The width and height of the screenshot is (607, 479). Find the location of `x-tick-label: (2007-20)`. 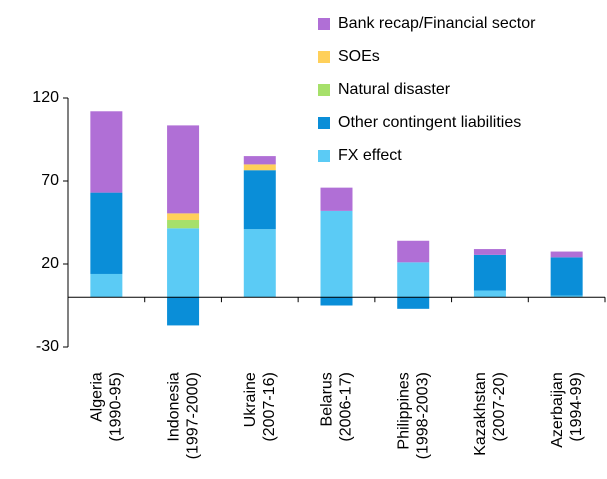

x-tick-label: (2007-20) is located at coordinates (499, 406).